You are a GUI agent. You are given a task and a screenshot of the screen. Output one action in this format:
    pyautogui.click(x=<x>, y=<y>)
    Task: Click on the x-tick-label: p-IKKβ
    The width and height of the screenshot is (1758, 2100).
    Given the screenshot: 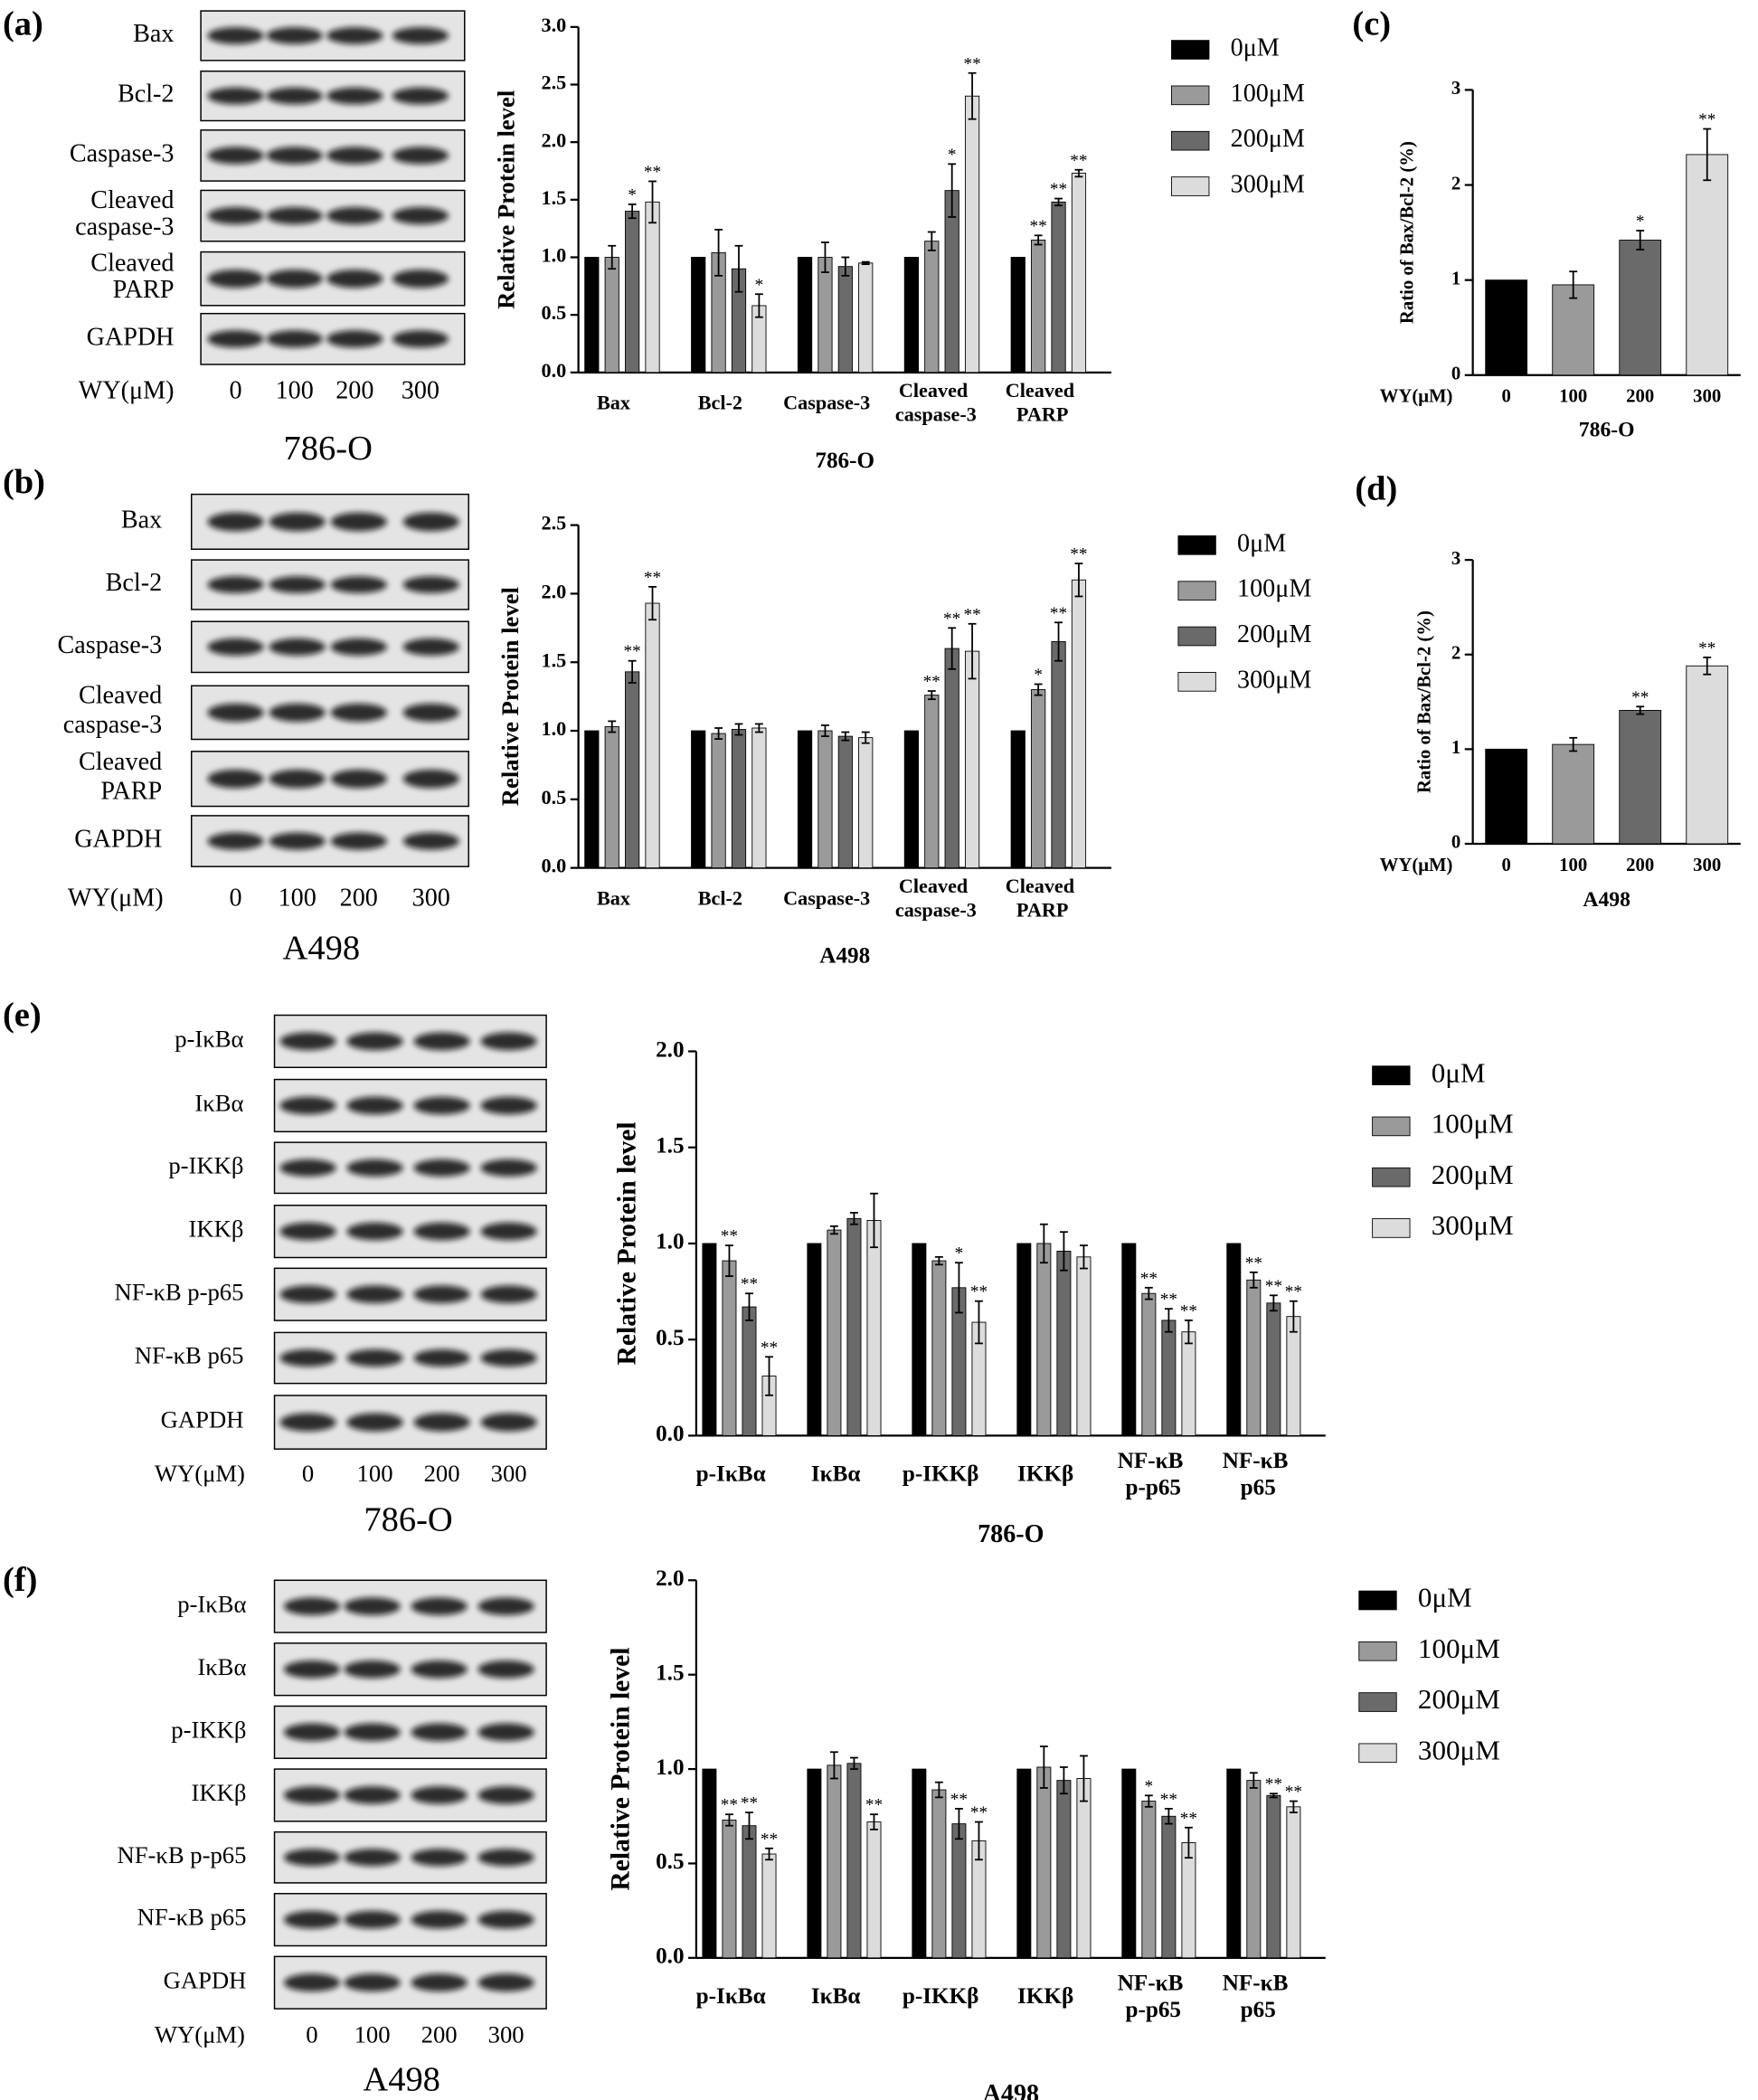 What is the action you would take?
    pyautogui.click(x=941, y=1474)
    